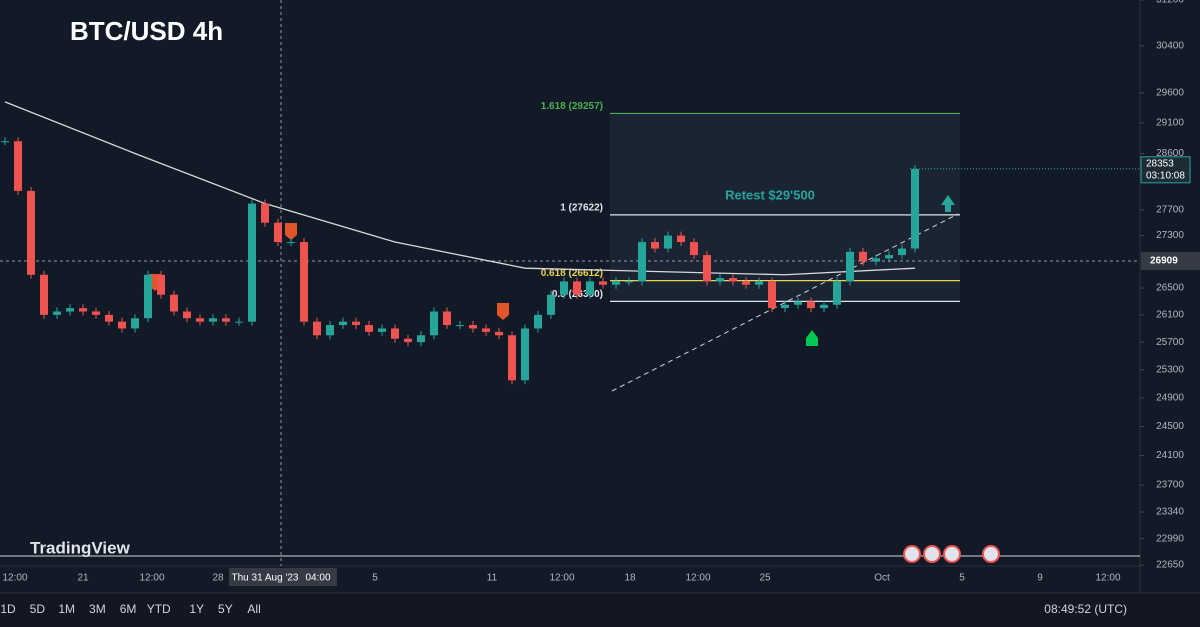 Image resolution: width=1200 pixels, height=627 pixels. Describe the element at coordinates (572, 273) in the screenshot. I see `fib-label: 0.618 (26612)` at that location.